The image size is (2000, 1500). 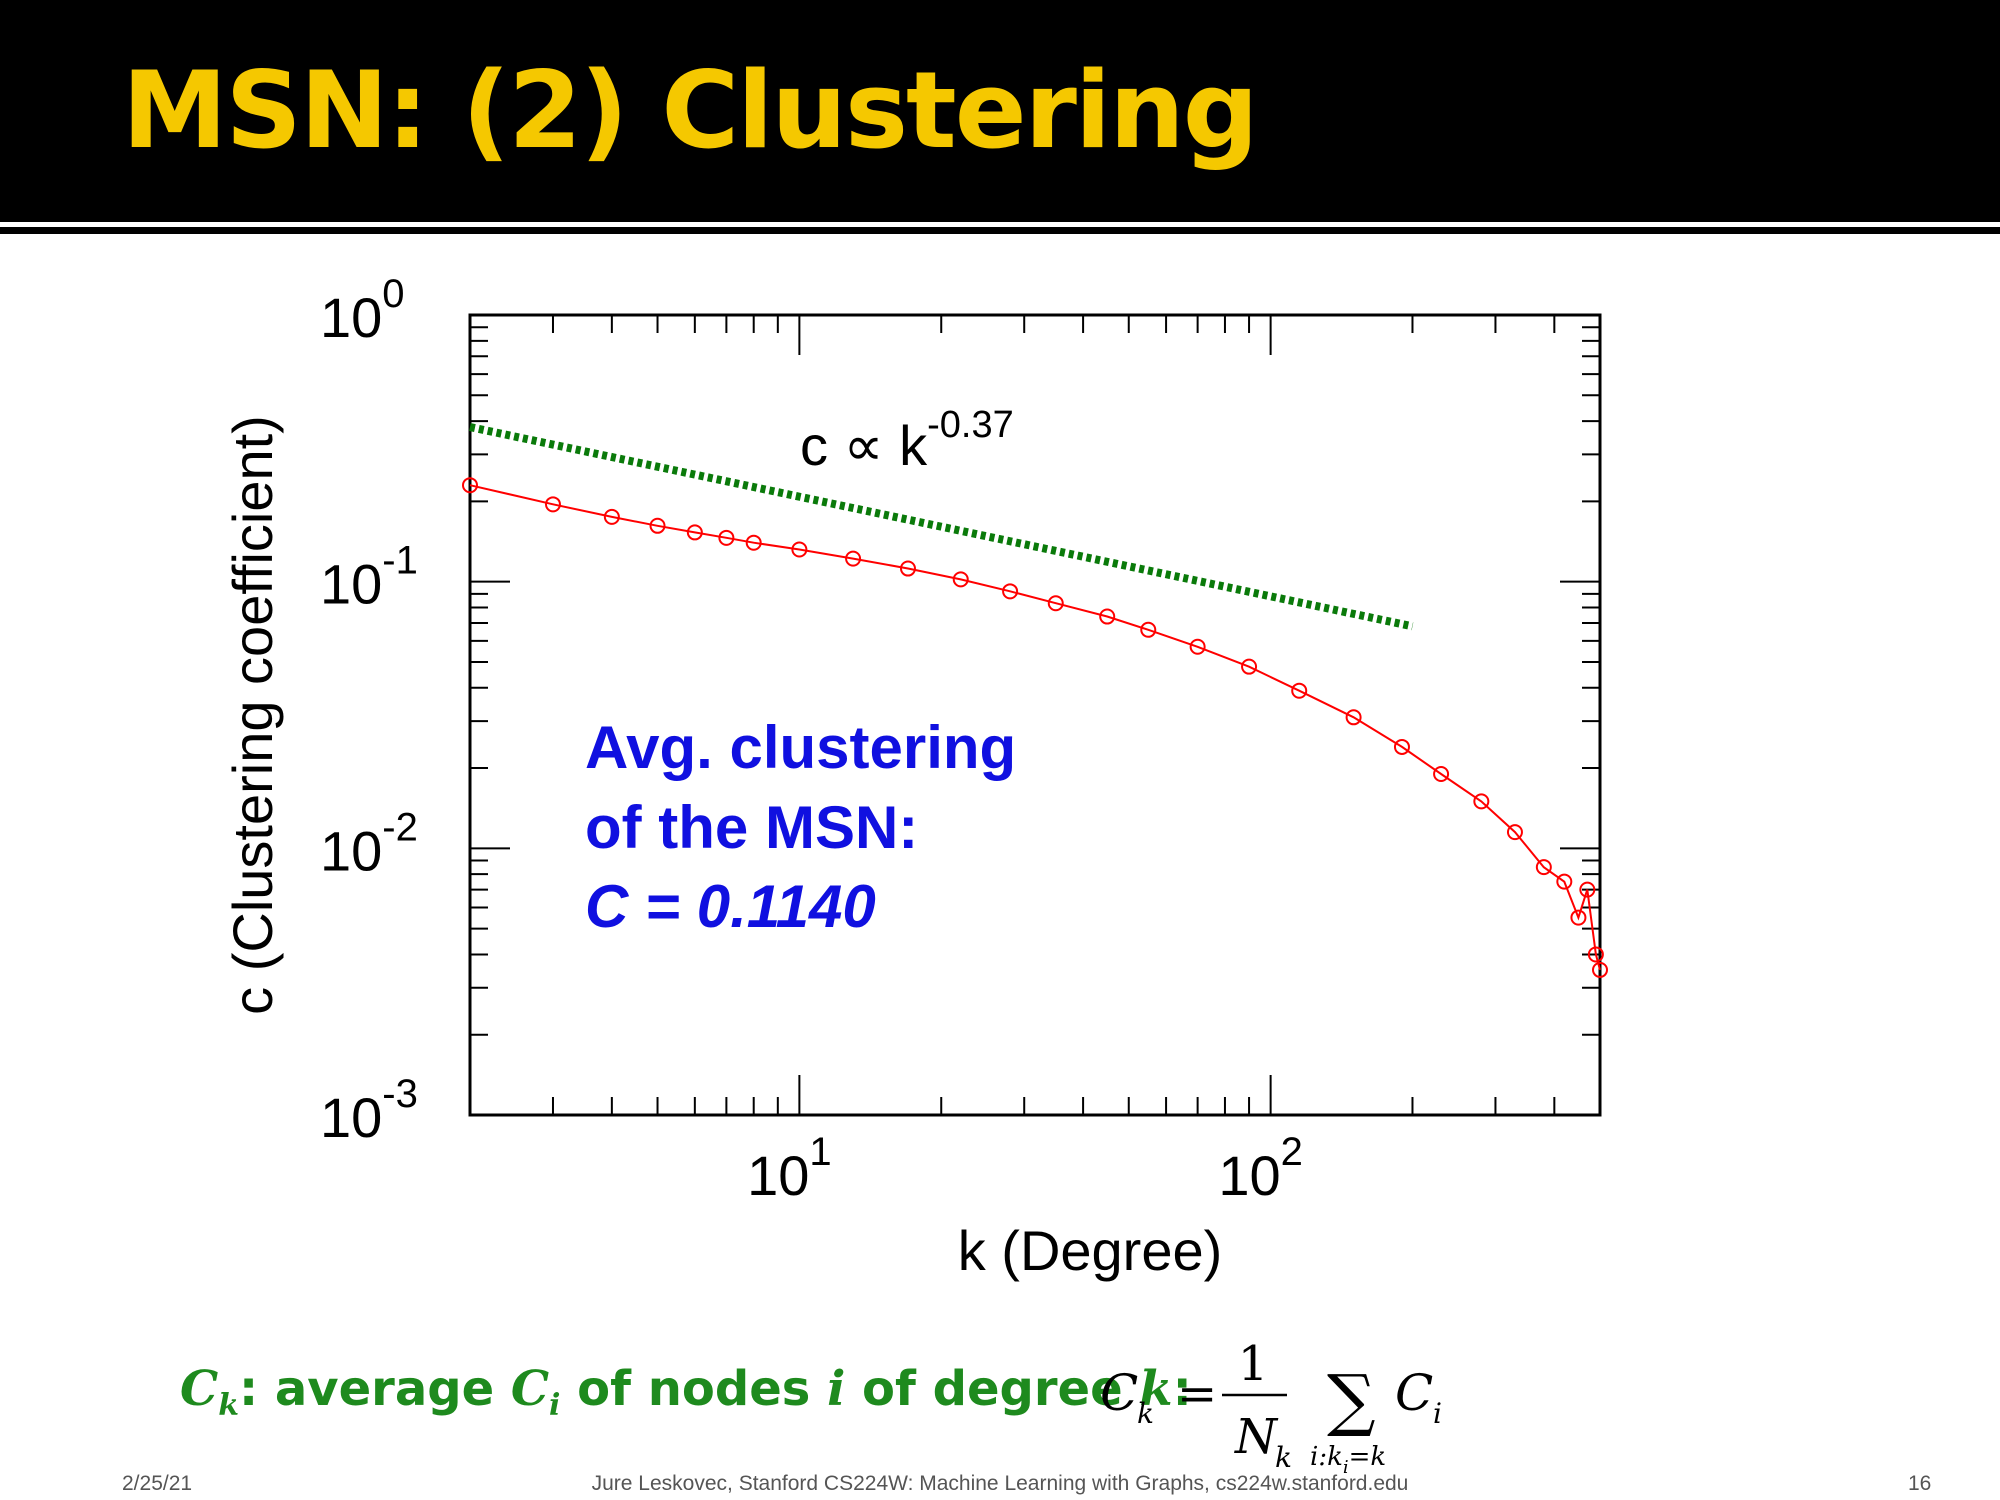 I want to click on x-tick-label: 10², so click(x=1260, y=1168).